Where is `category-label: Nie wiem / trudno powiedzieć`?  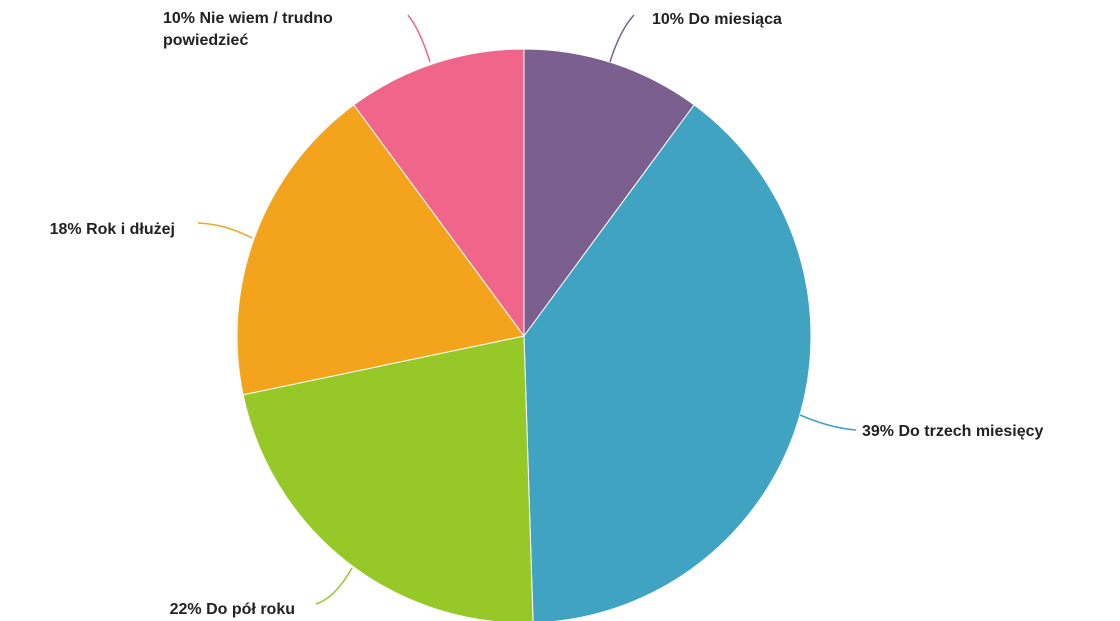
category-label: Nie wiem / trudno powiedzieć is located at coordinates (248, 29).